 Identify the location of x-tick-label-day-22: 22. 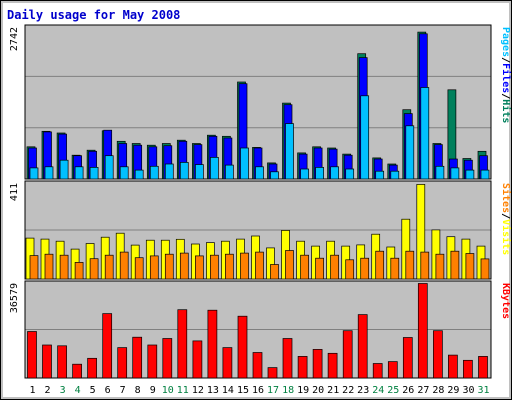
(348, 390).